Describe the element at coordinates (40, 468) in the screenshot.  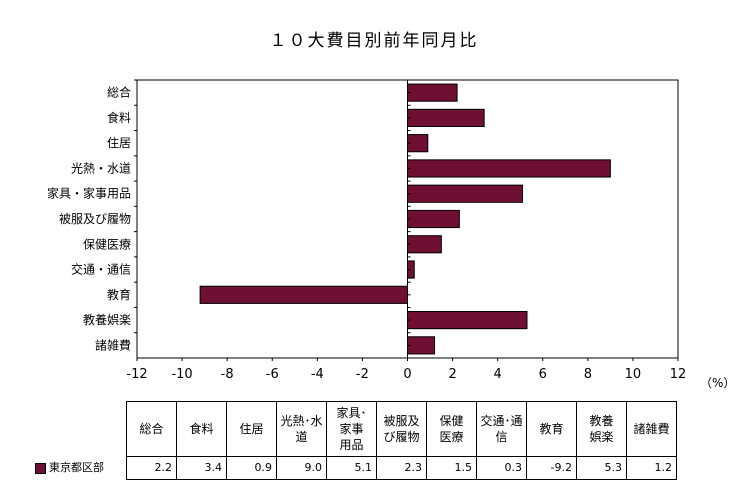
I see `legend-swatch` at that location.